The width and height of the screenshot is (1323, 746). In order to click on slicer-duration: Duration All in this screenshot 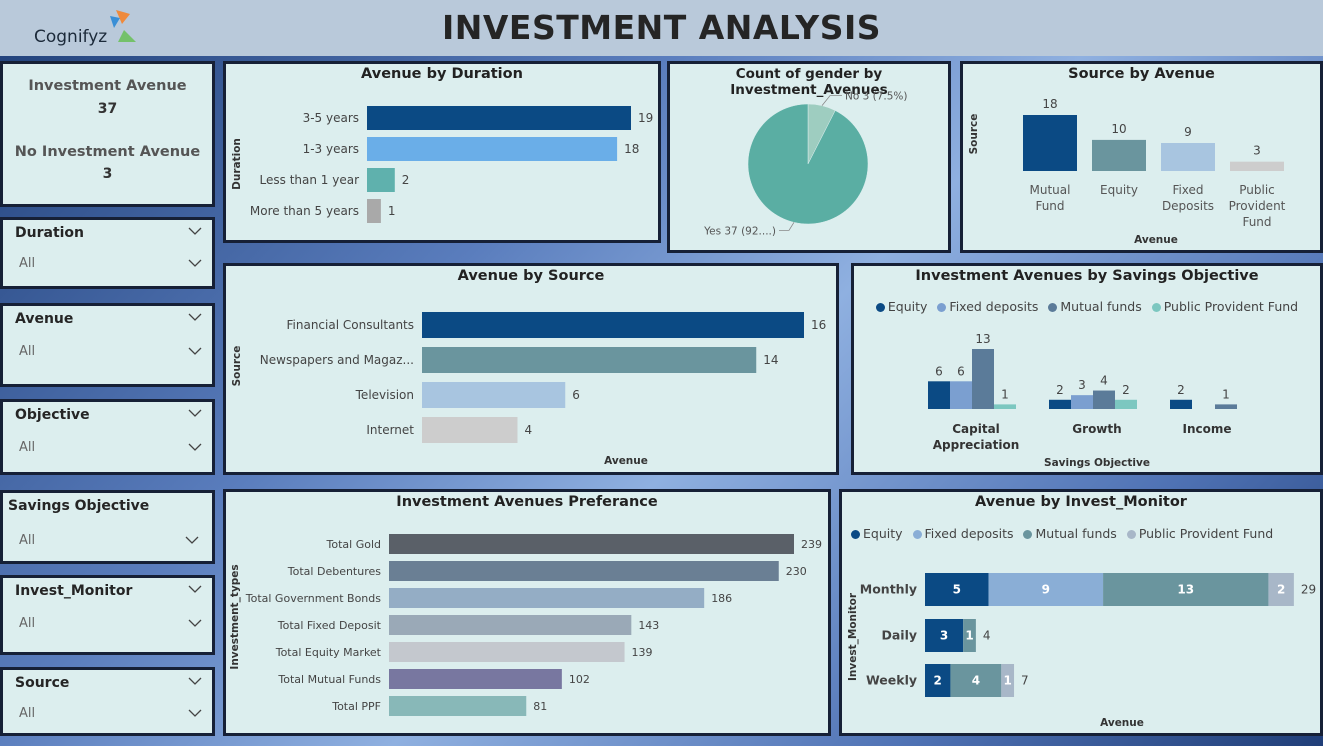, I will do `click(107, 253)`.